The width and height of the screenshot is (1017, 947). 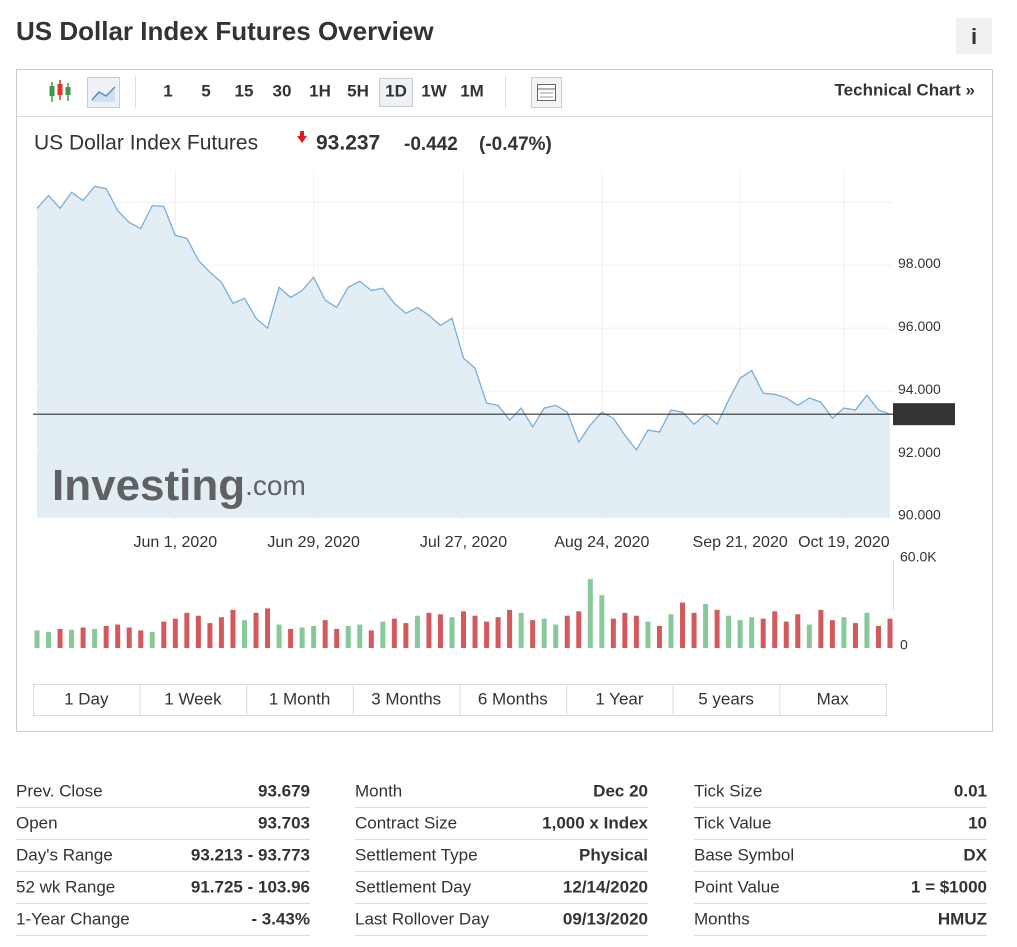 I want to click on volume-tick-label: 0, so click(x=904, y=645).